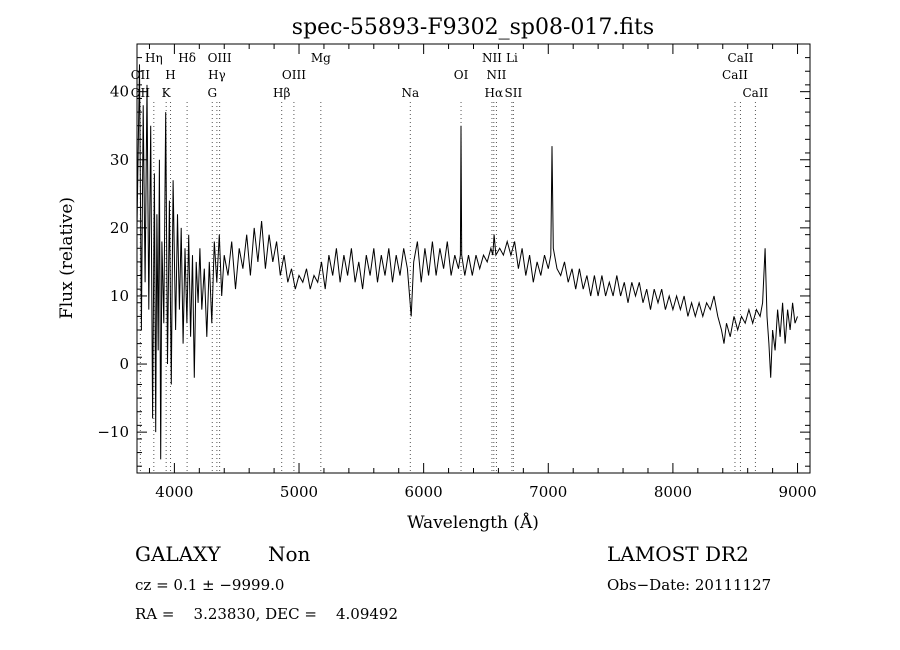 The width and height of the screenshot is (900, 650). What do you see at coordinates (154, 58) in the screenshot?
I see `spectral-line-label: Hη` at bounding box center [154, 58].